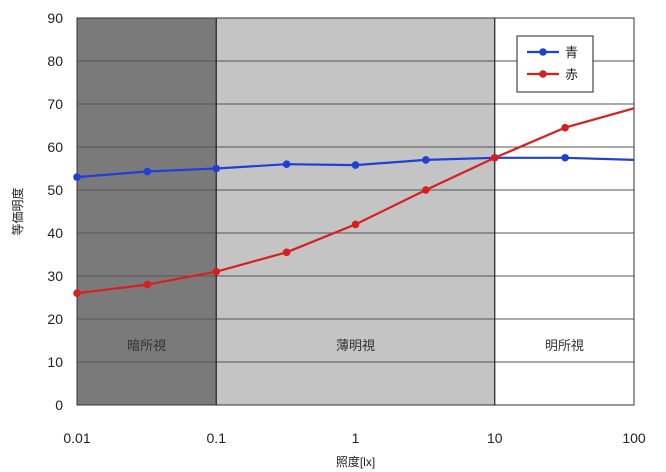 The image size is (666, 472). I want to click on y-tick-label-9: 90, so click(55, 18).